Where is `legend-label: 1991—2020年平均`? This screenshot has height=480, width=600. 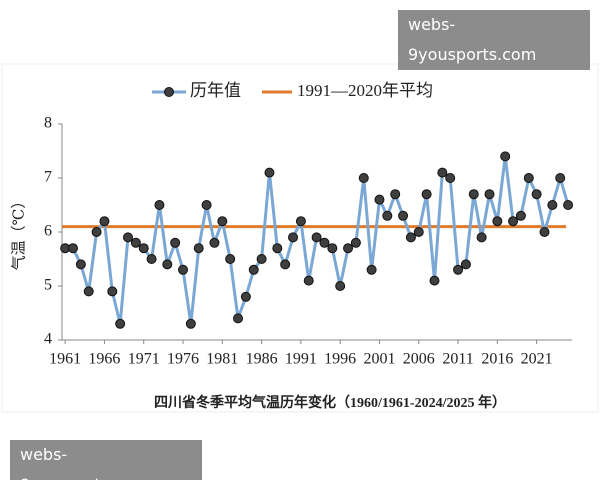
legend-label: 1991—2020年平均 is located at coordinates (365, 90).